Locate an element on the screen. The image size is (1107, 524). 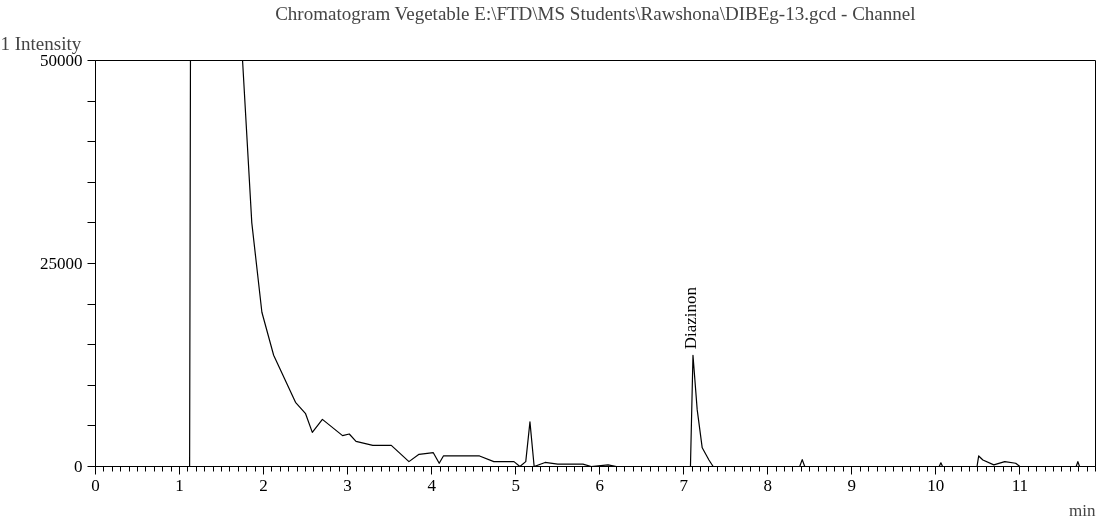
x-tick-label: 4 is located at coordinates (432, 485).